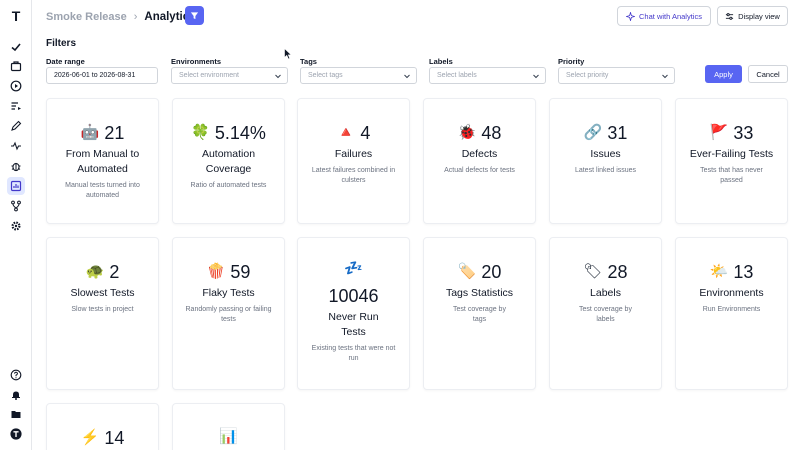  What do you see at coordinates (114, 133) in the screenshot?
I see `card-value: 21` at bounding box center [114, 133].